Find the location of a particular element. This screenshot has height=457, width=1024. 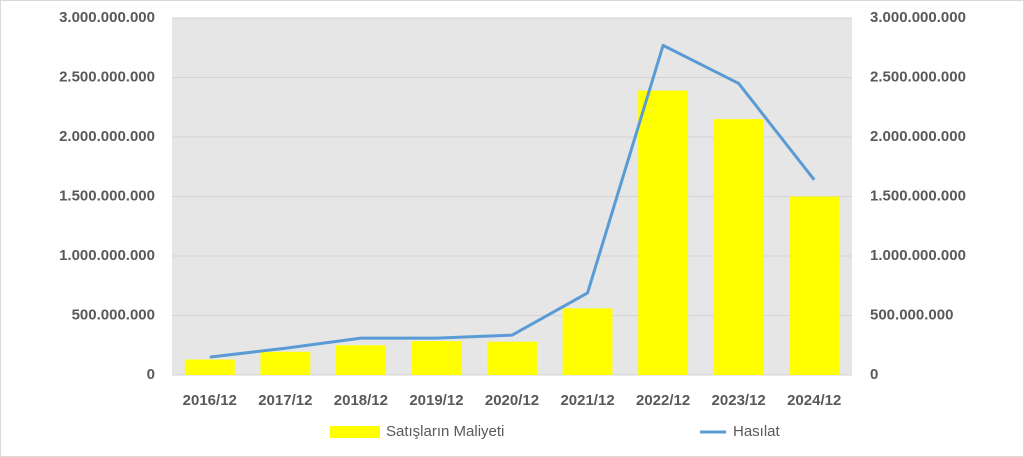

legend-swatch is located at coordinates (355, 432).